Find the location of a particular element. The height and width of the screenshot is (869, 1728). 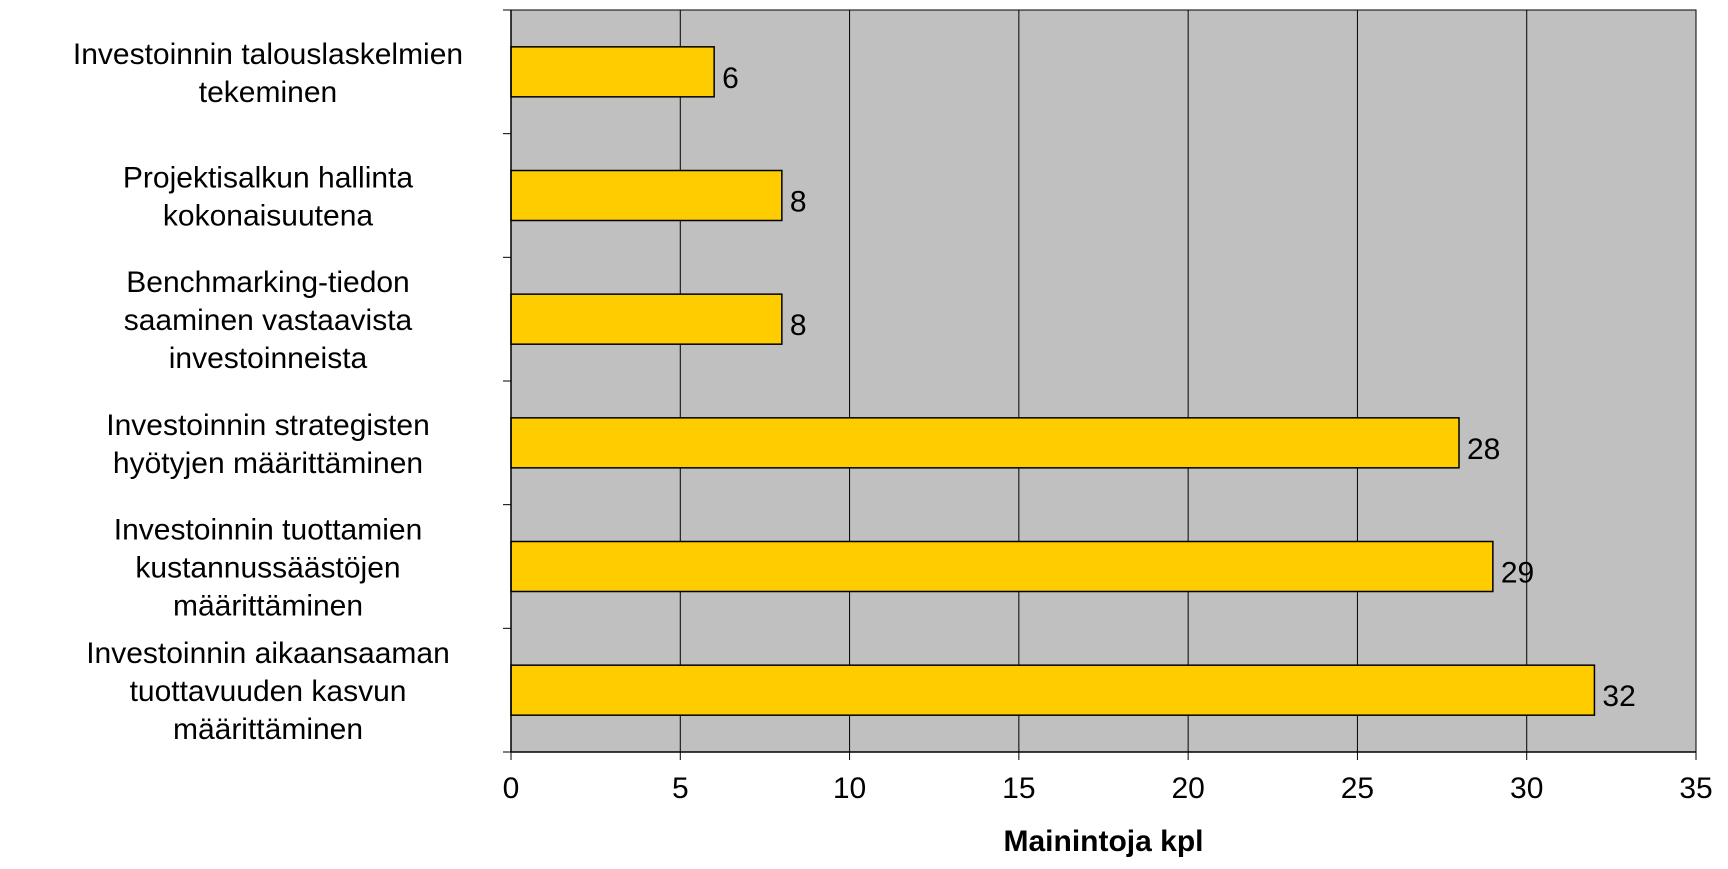

category-label-line: kustannussäästöjen is located at coordinates (267, 568).